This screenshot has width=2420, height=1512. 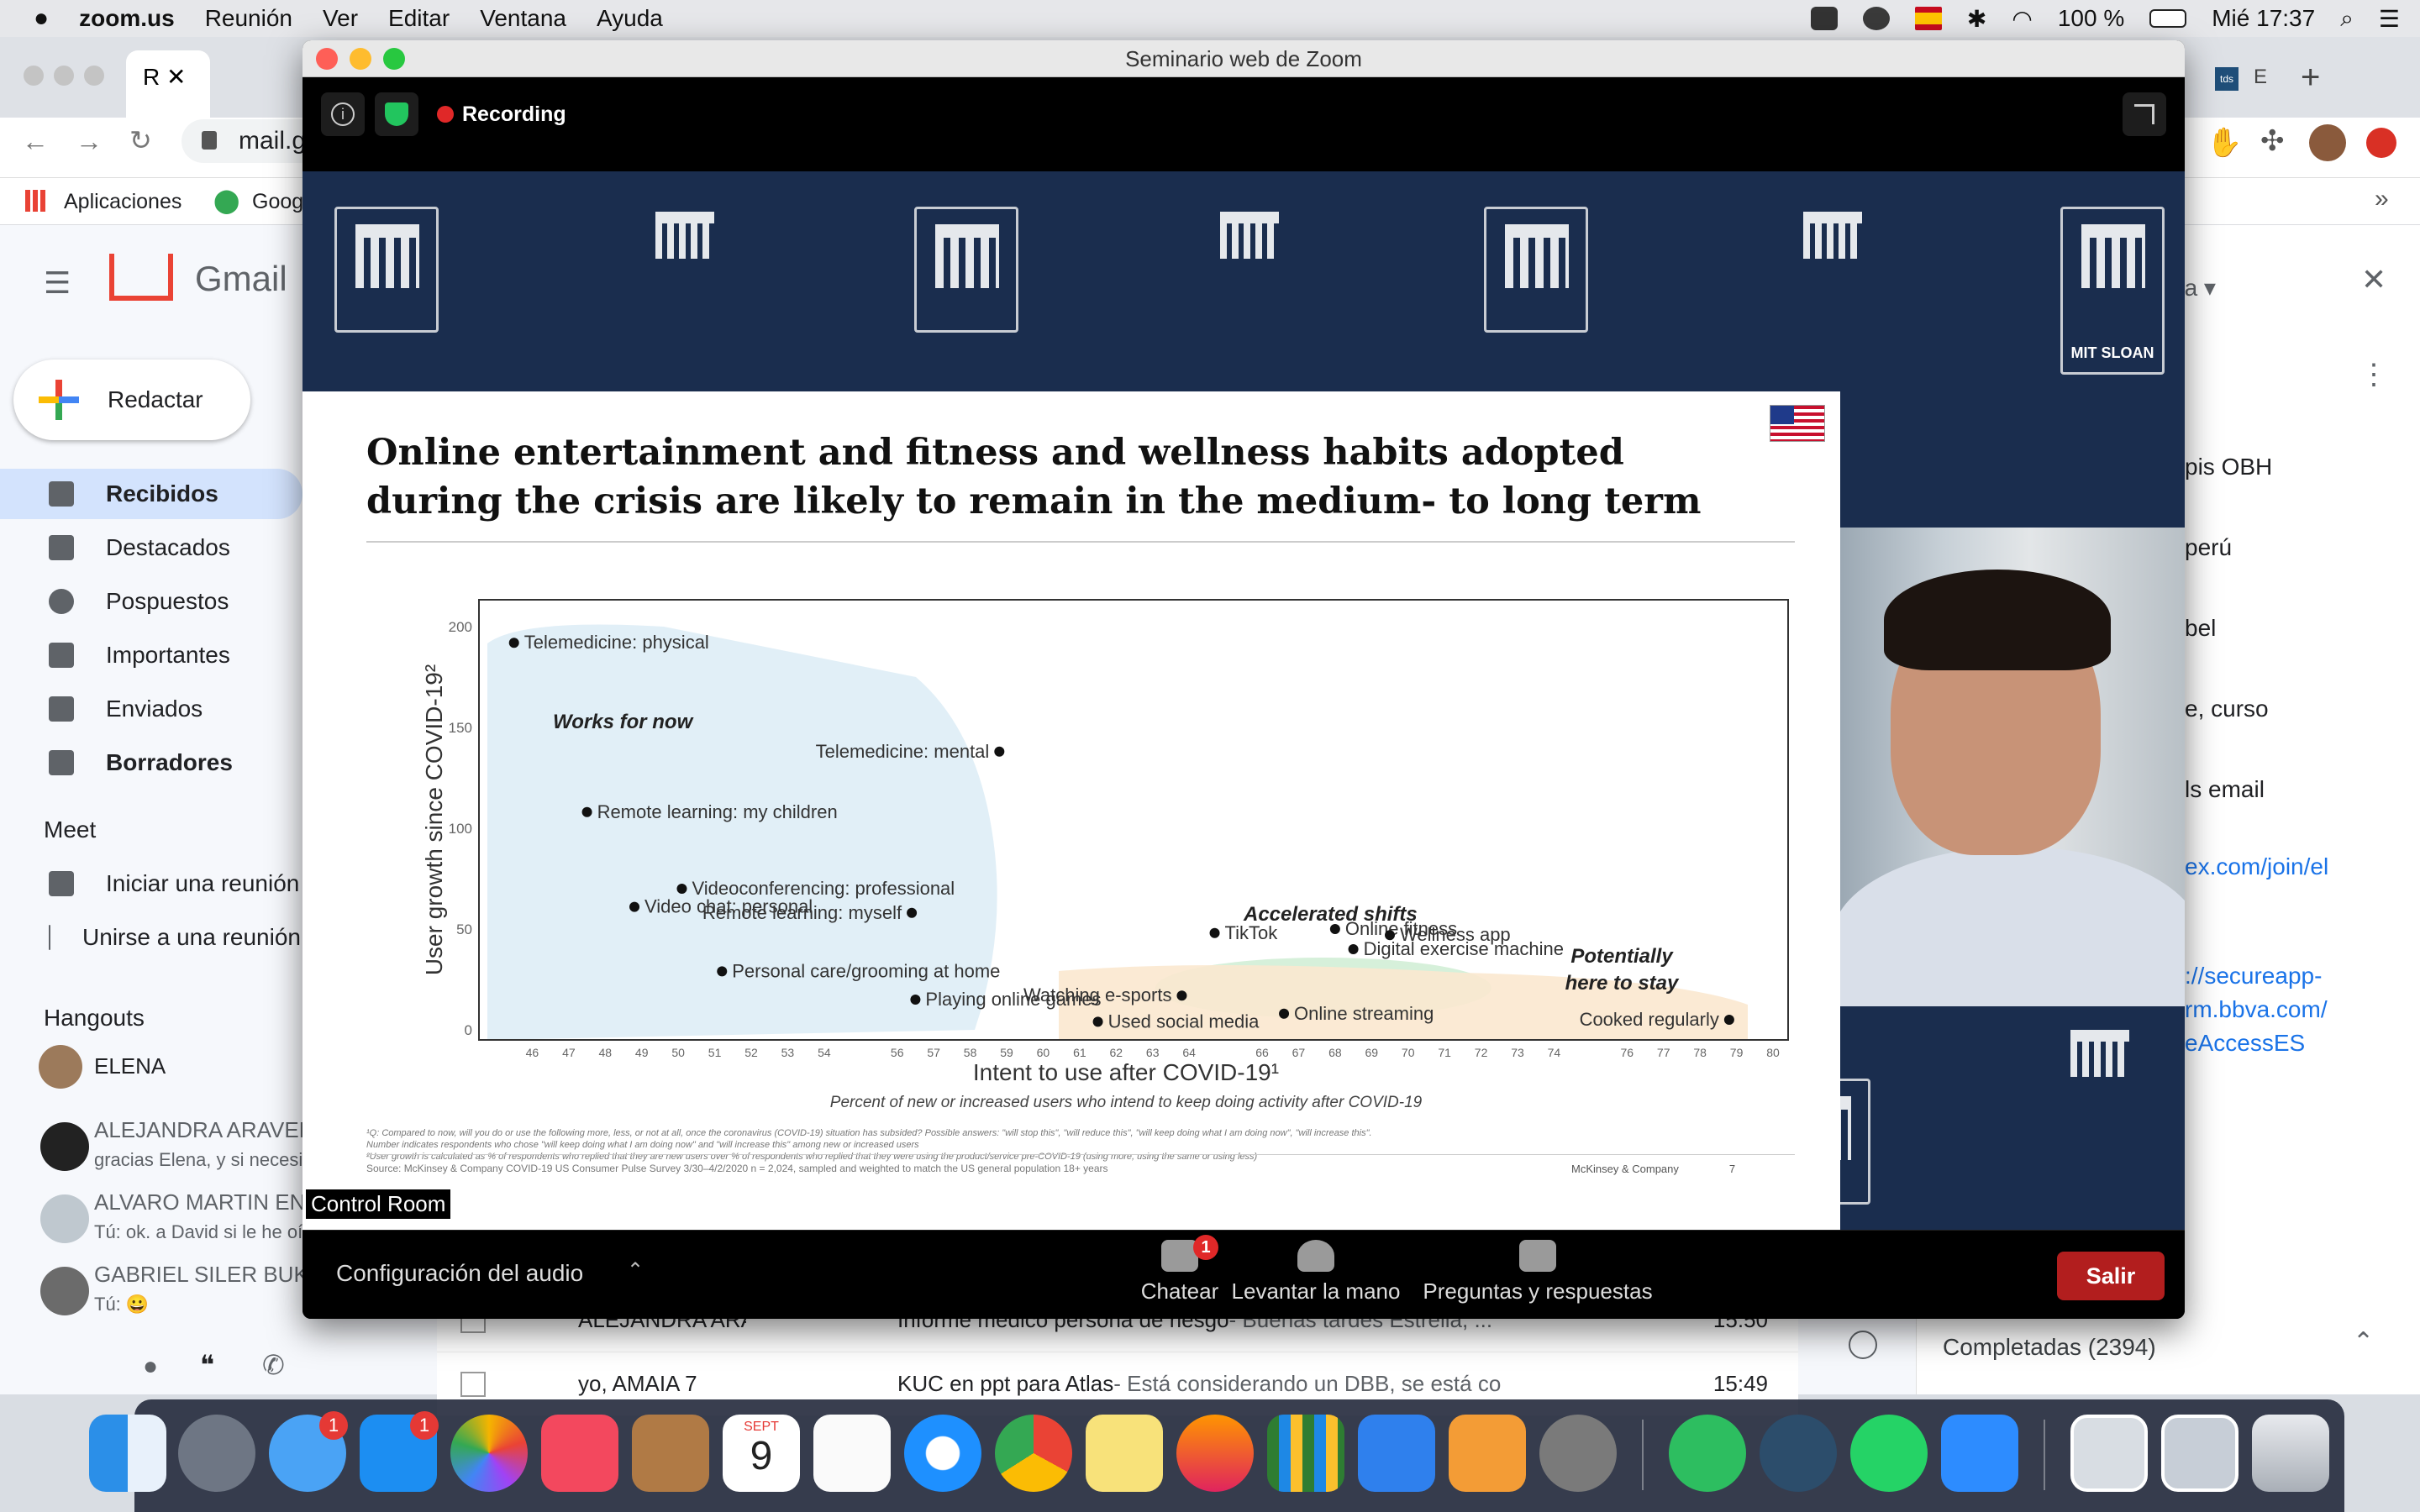 What do you see at coordinates (36, 201) in the screenshot?
I see `apps-grid-icon` at bounding box center [36, 201].